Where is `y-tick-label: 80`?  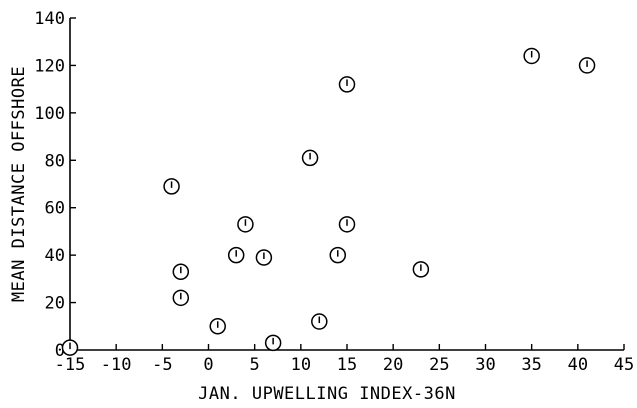
y-tick-label: 80 is located at coordinates (55, 161).